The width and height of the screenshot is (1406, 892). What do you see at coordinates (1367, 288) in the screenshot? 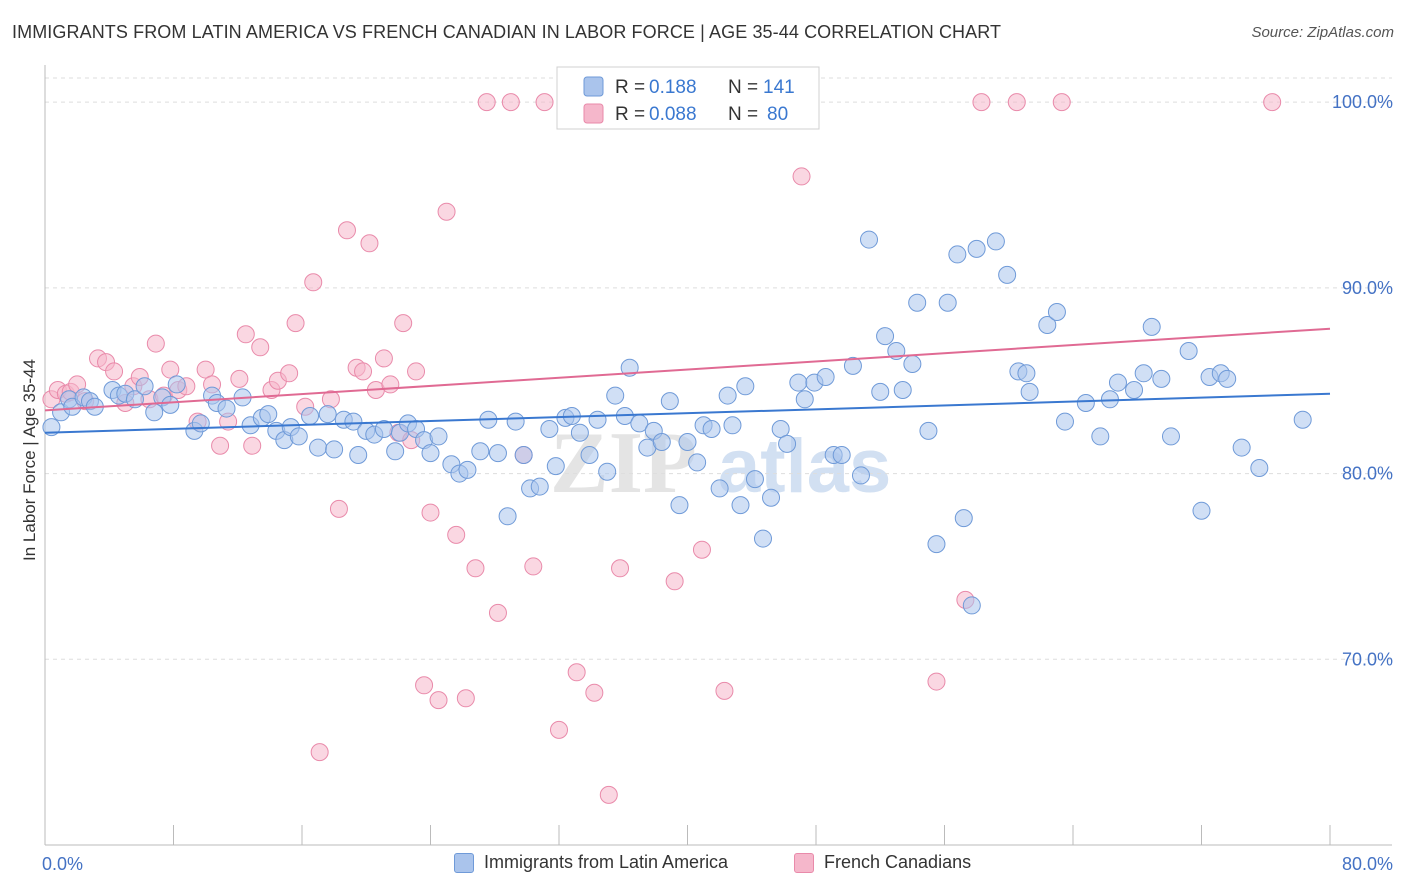
I see `y-tick-label-2: 90.0%` at bounding box center [1367, 288].